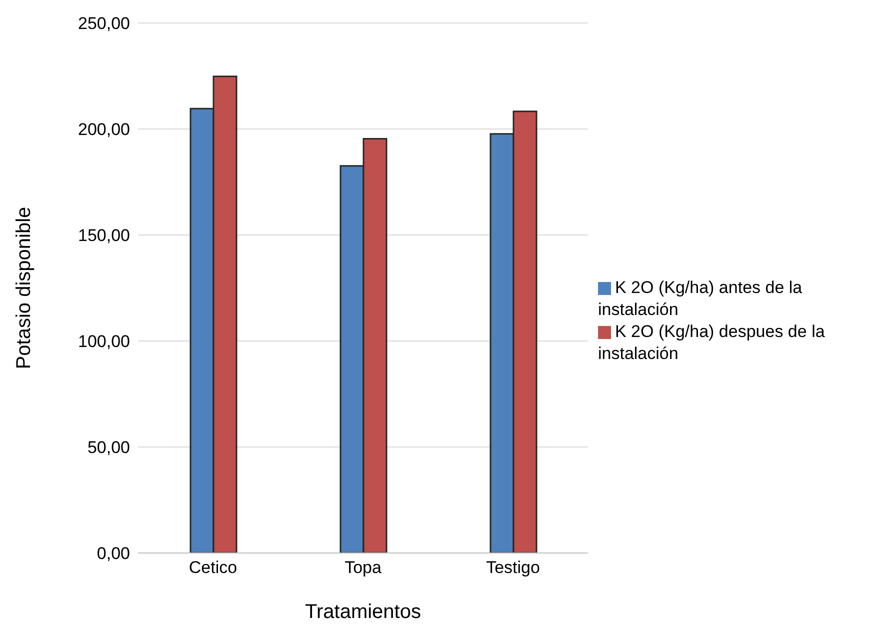 Image resolution: width=895 pixels, height=639 pixels. What do you see at coordinates (108, 448) in the screenshot?
I see `y-tick-label: 50,00` at bounding box center [108, 448].